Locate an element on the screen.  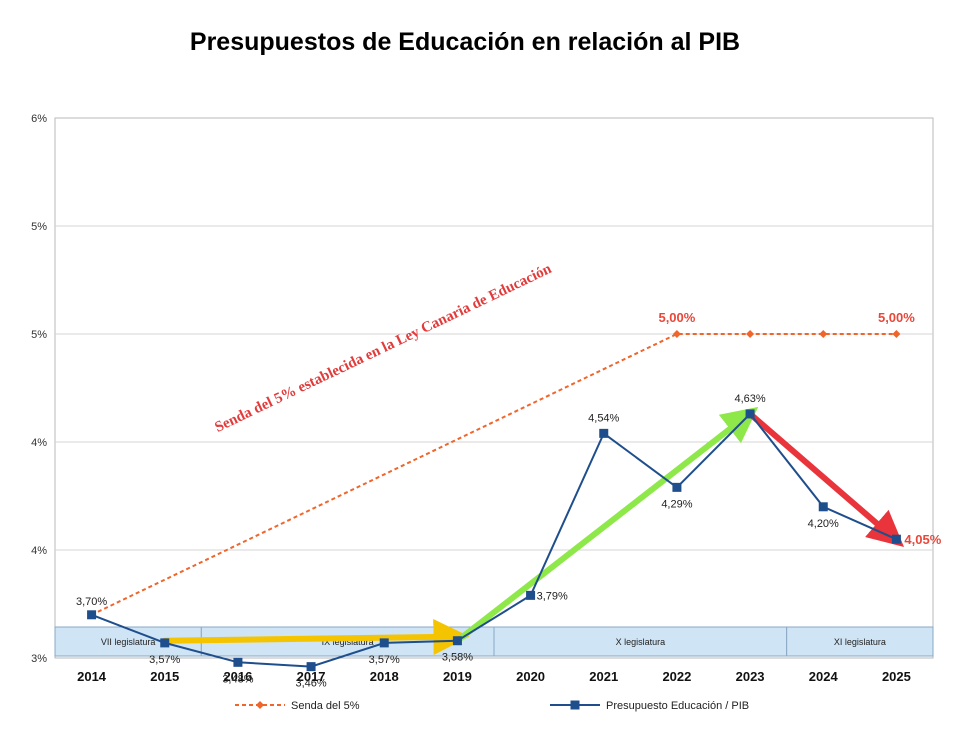
presupuesto-data-label: 4,54% is located at coordinates (603, 418).